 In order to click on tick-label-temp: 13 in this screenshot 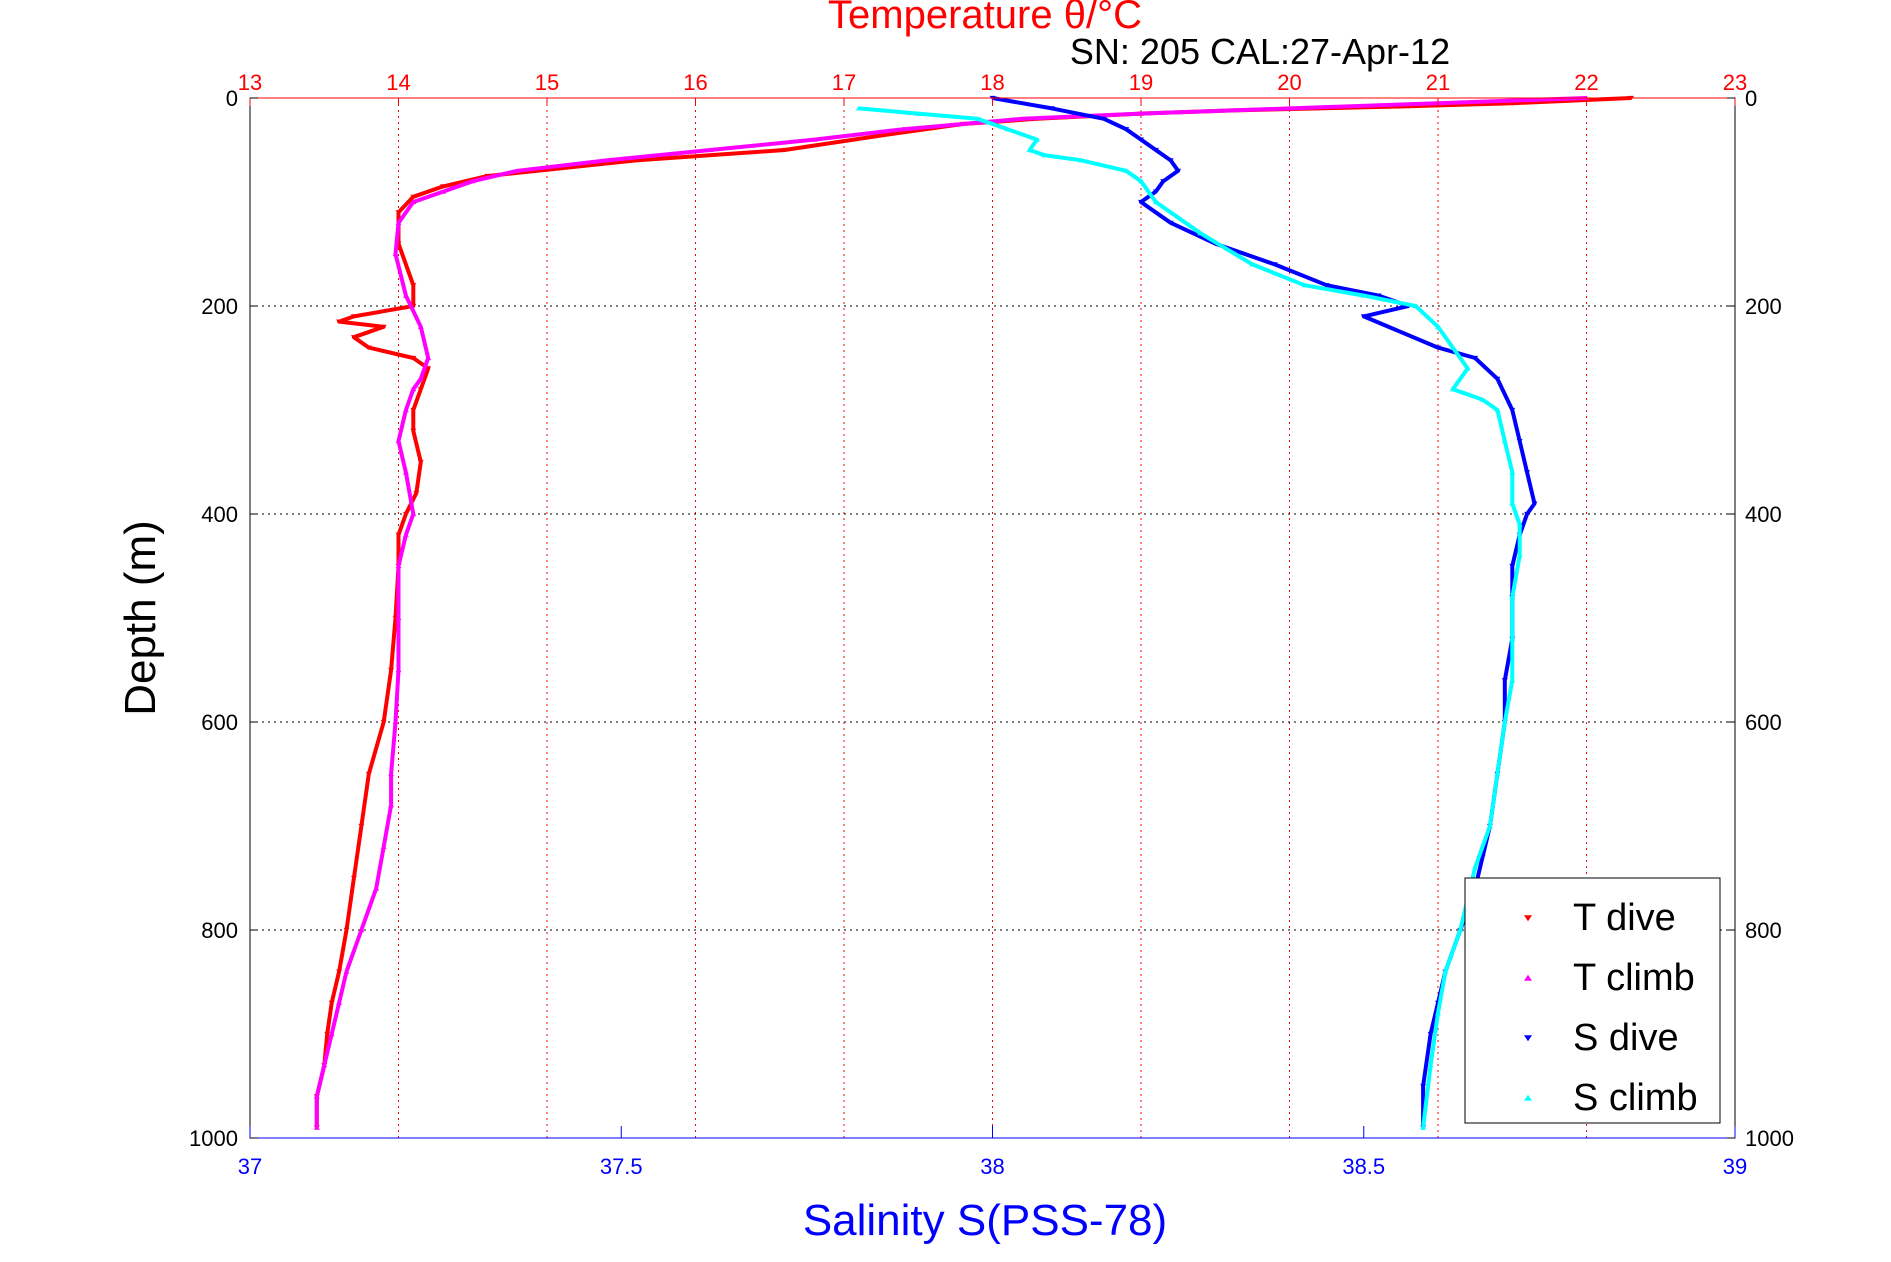, I will do `click(250, 82)`.